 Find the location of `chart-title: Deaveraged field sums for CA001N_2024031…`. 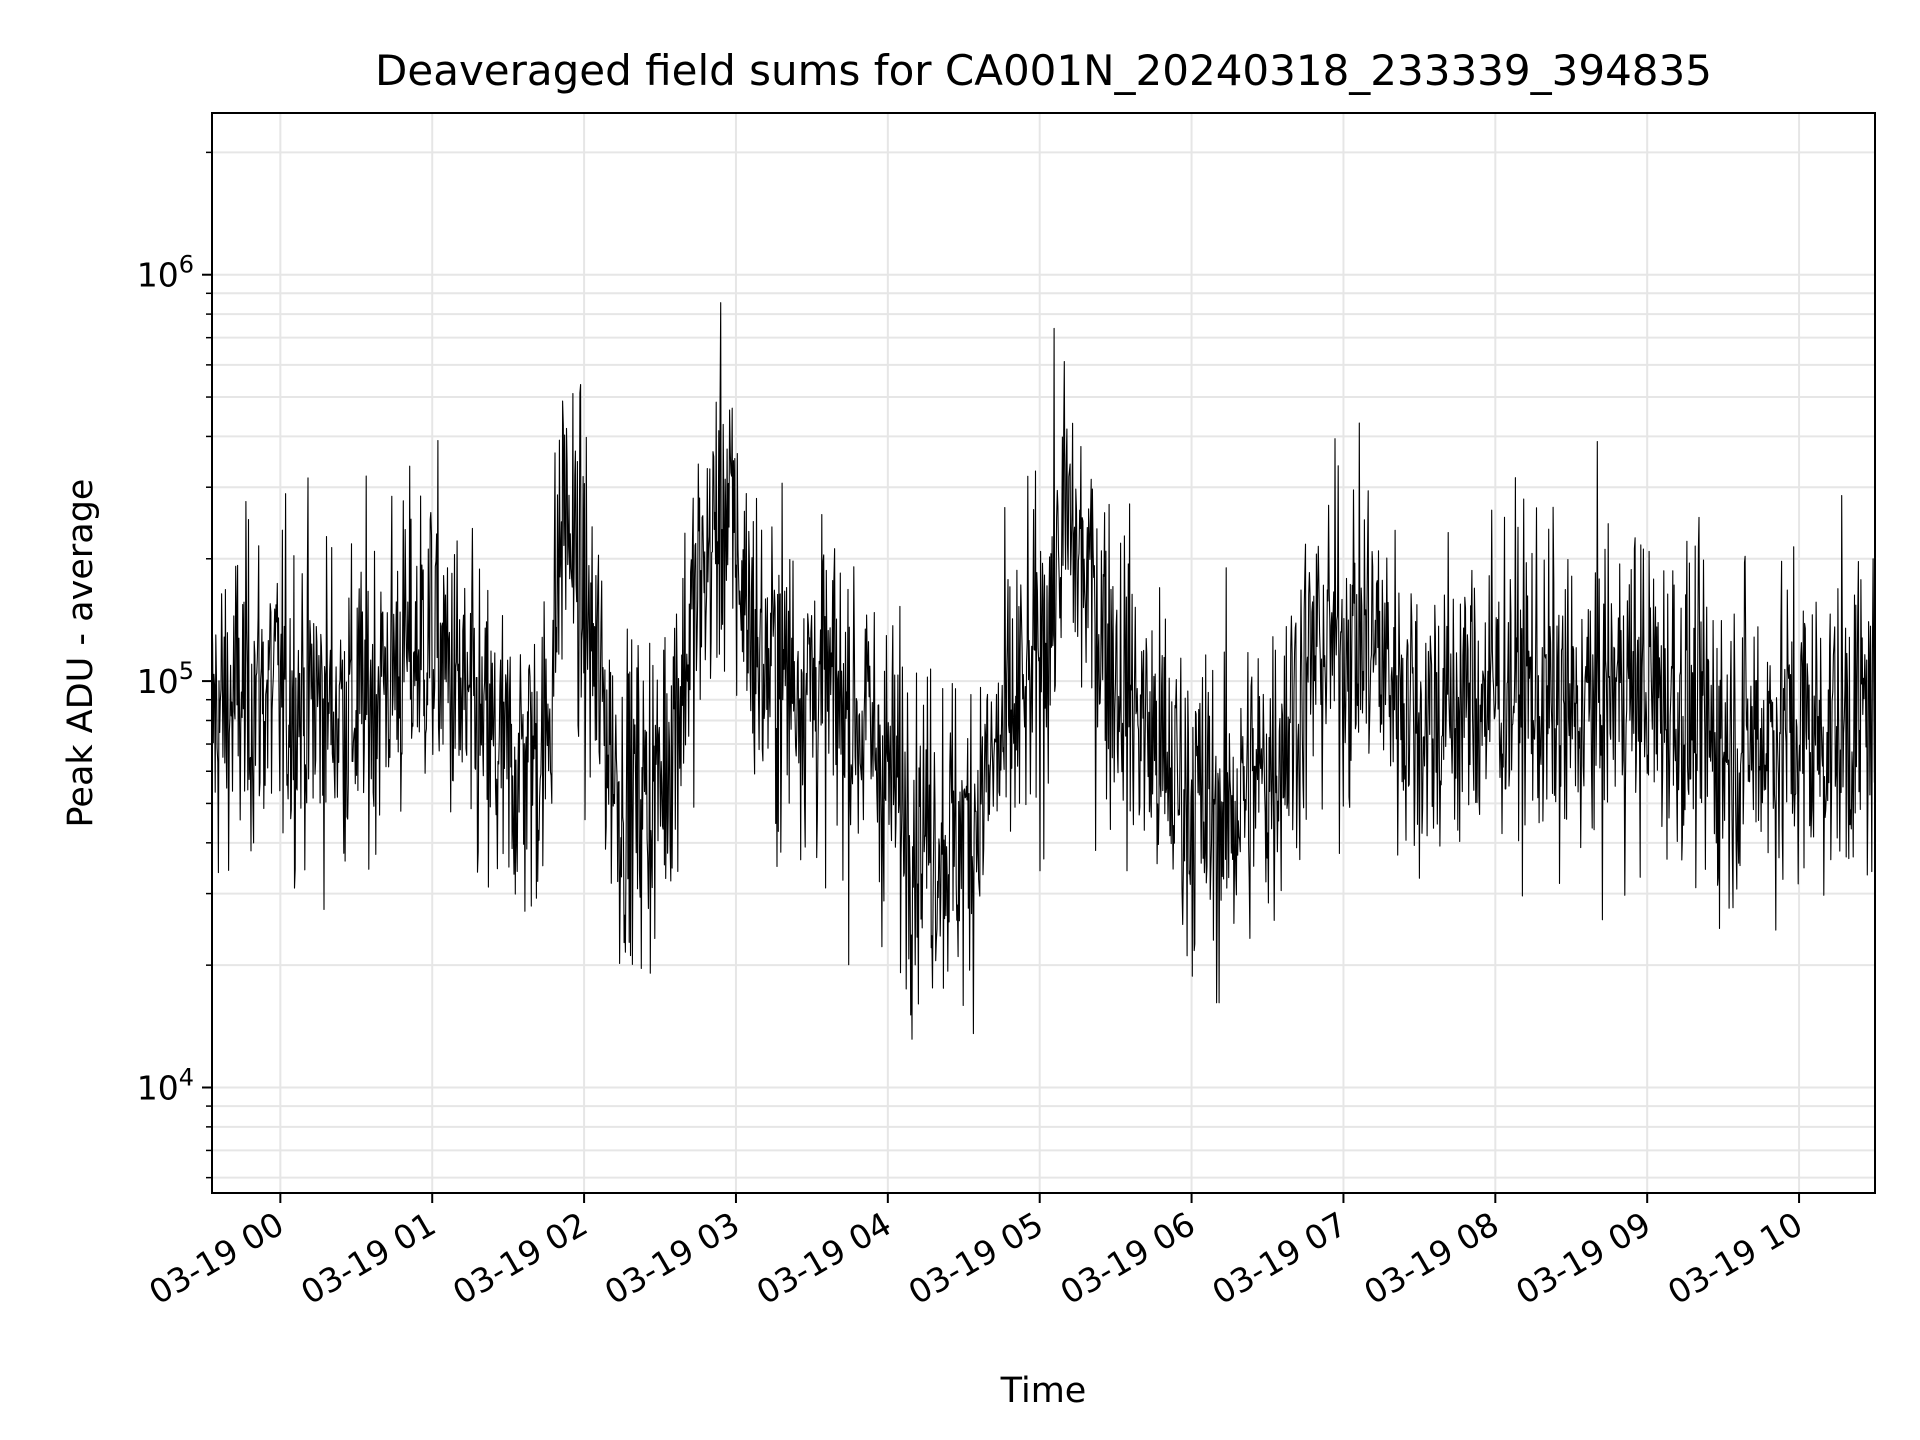

chart-title: Deaveraged field sums for CA001N_2024031… is located at coordinates (1043, 70).